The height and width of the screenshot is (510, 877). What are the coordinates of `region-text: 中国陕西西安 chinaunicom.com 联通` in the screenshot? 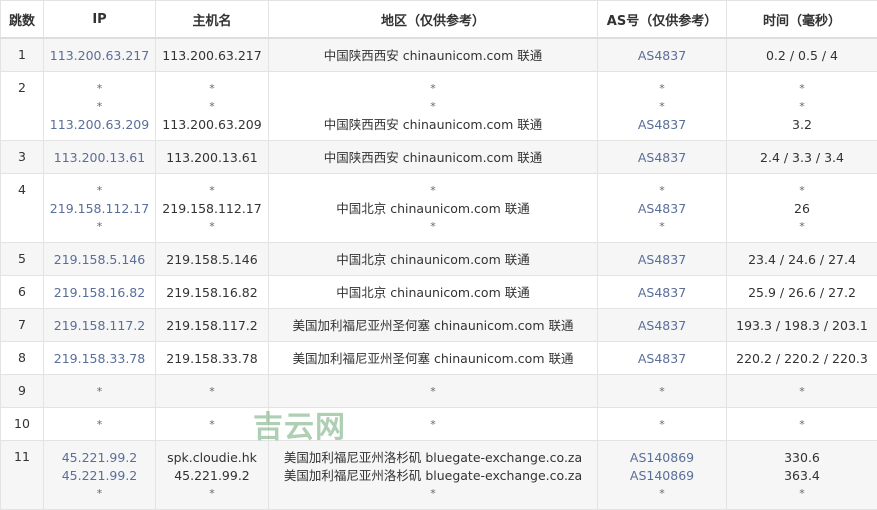 It's located at (433, 158).